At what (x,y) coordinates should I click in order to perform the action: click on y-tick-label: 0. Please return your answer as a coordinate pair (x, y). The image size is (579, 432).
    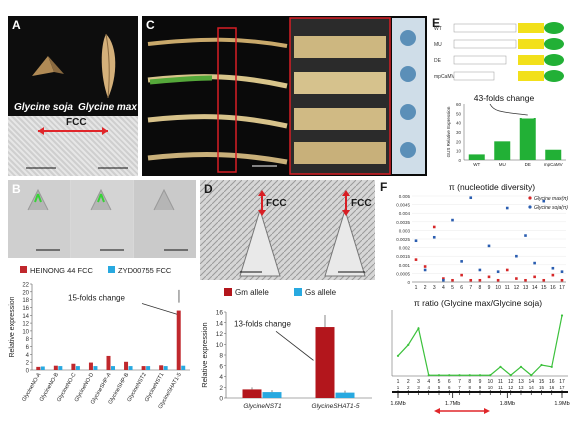
    Looking at the image, I should click on (408, 282).